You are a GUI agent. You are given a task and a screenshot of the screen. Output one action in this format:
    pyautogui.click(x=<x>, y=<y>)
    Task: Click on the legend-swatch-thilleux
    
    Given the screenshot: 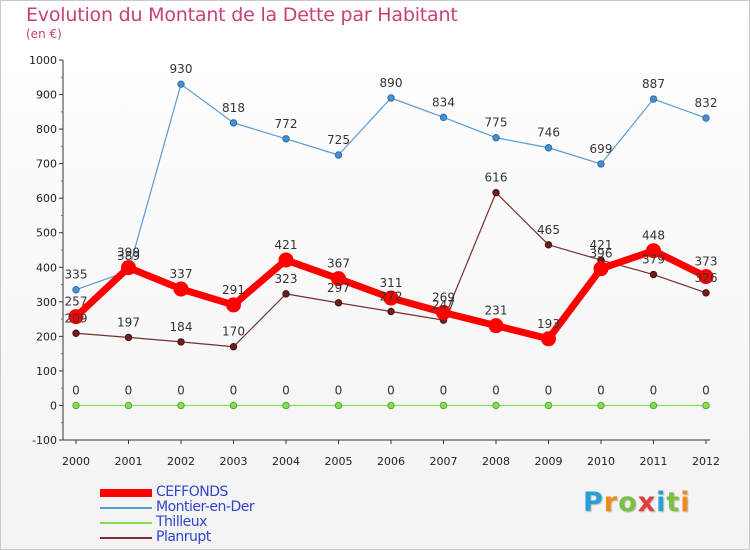 What is the action you would take?
    pyautogui.click(x=126, y=523)
    